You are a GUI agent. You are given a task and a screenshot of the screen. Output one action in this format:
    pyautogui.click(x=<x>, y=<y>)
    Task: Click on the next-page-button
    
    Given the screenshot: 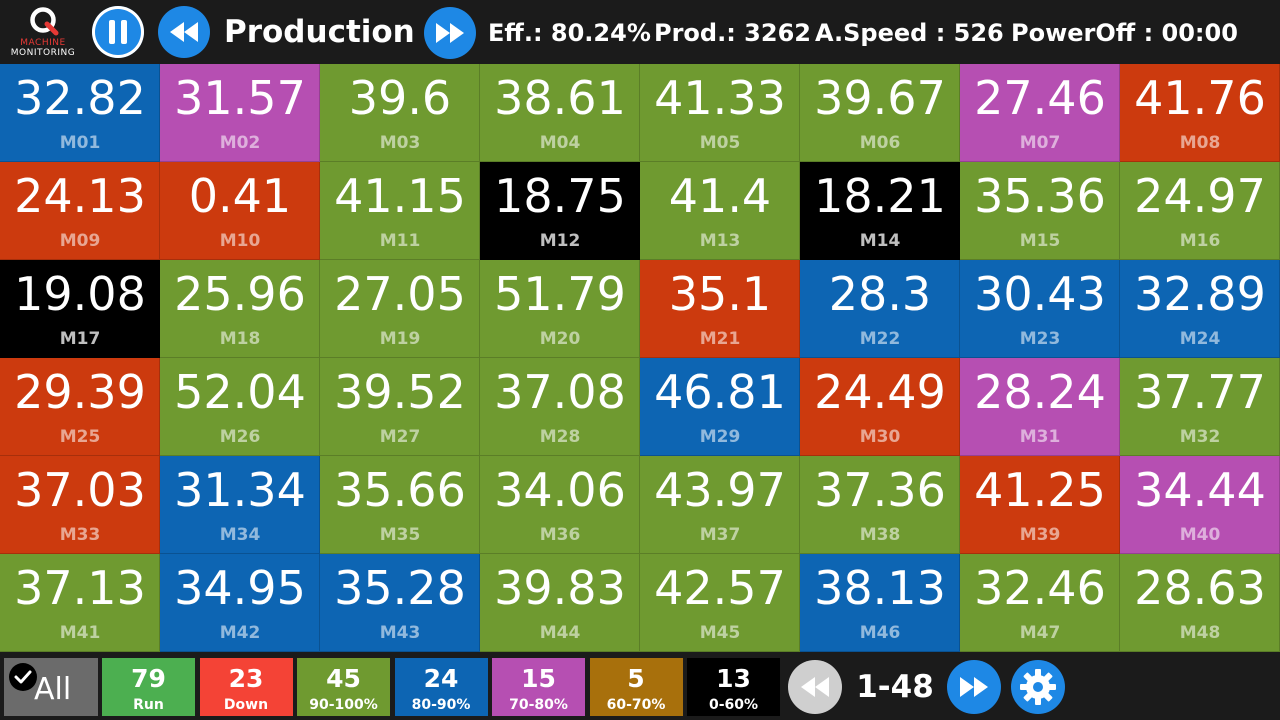 What is the action you would take?
    pyautogui.click(x=974, y=687)
    